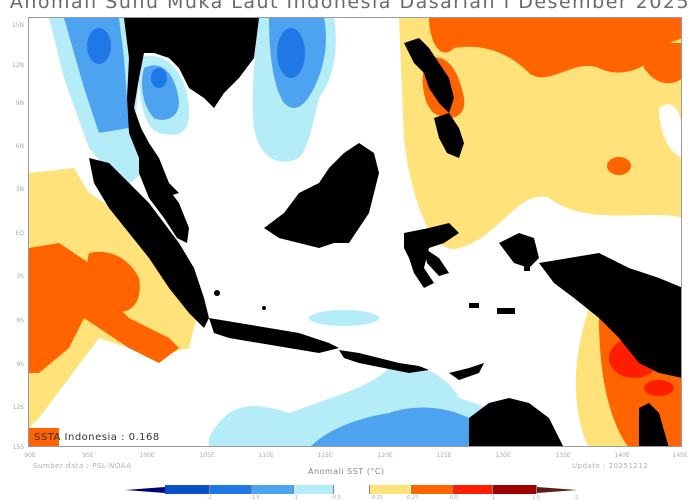 The height and width of the screenshot is (501, 700). I want to click on x-axis-label: 115E, so click(325, 455).